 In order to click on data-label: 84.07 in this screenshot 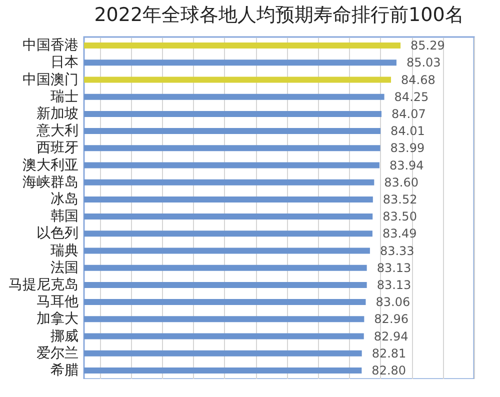, I will do `click(408, 113)`.